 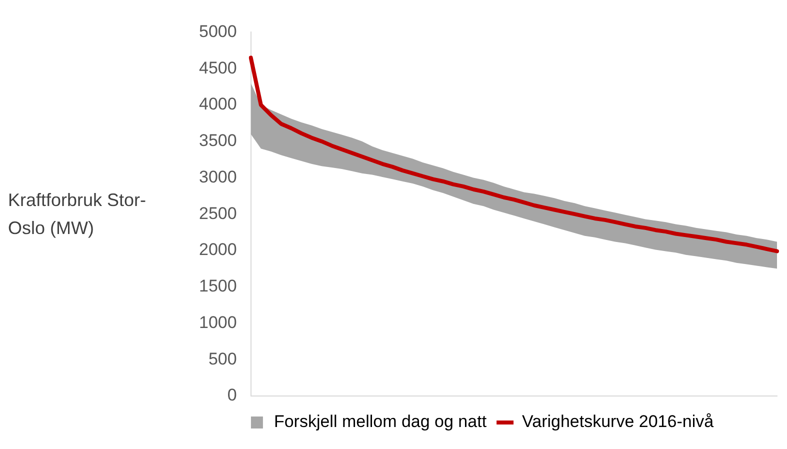 What do you see at coordinates (222, 358) in the screenshot?
I see `y-tick-label: 500` at bounding box center [222, 358].